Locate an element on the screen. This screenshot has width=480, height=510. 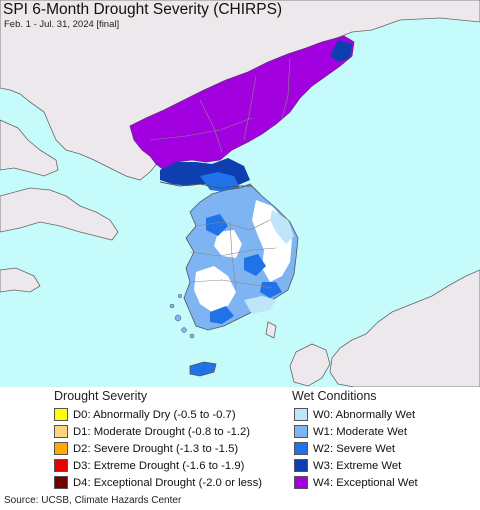
swatch-d3 is located at coordinates (61, 465).